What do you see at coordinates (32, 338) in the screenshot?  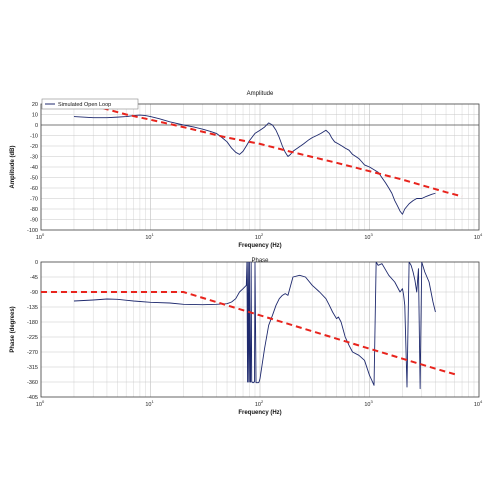 I see `phase-ytick-label: -225` at bounding box center [32, 338].